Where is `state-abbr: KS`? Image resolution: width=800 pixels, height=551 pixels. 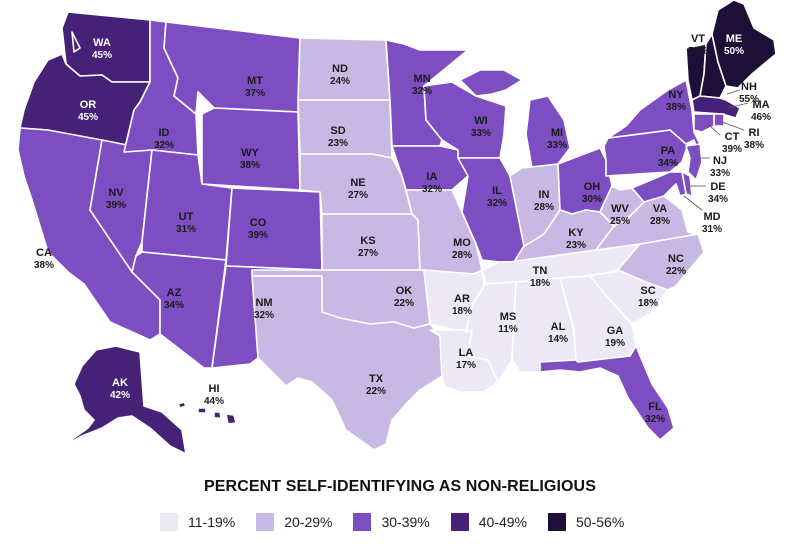 state-abbr: KS is located at coordinates (367, 241).